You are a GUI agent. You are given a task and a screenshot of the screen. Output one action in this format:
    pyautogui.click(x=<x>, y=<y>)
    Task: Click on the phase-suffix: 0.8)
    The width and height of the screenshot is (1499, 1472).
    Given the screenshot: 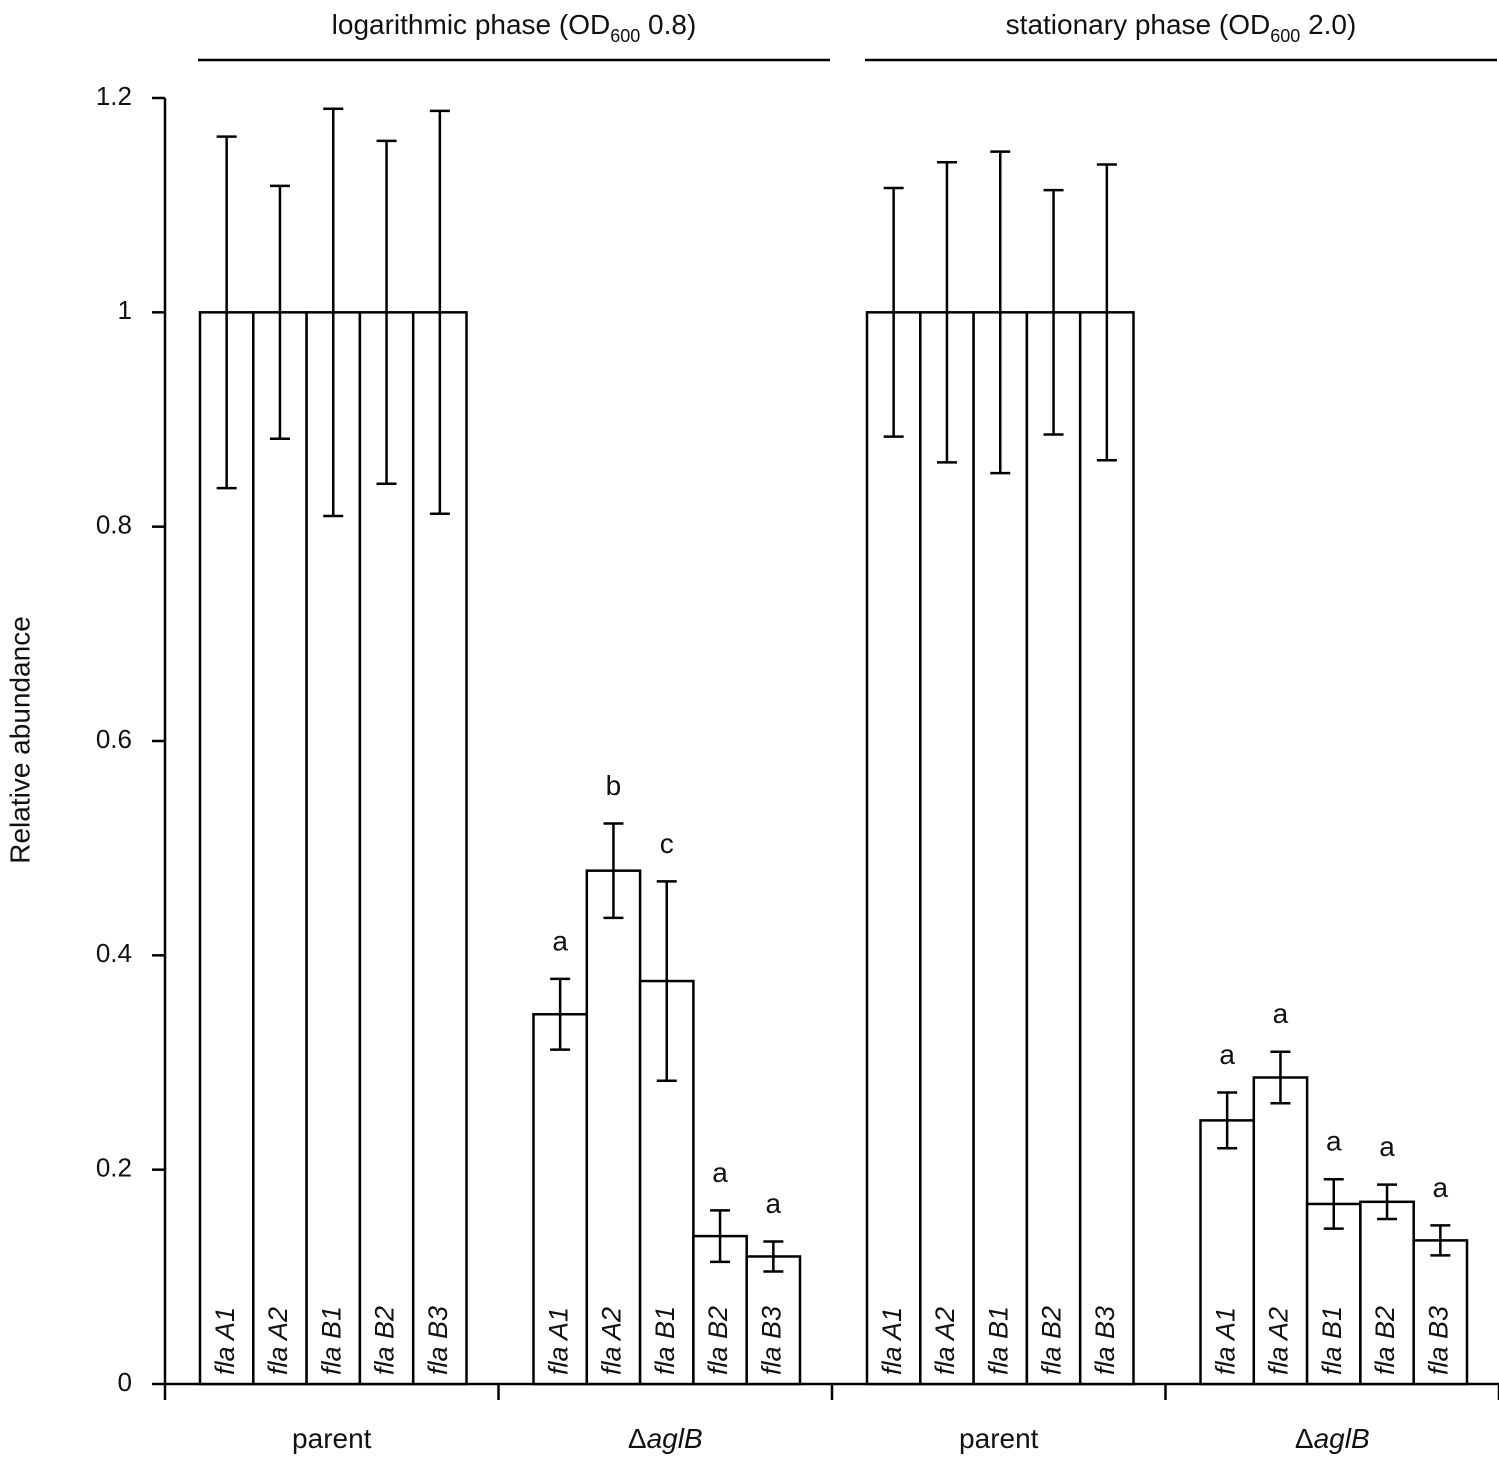 What is the action you would take?
    pyautogui.click(x=668, y=24)
    